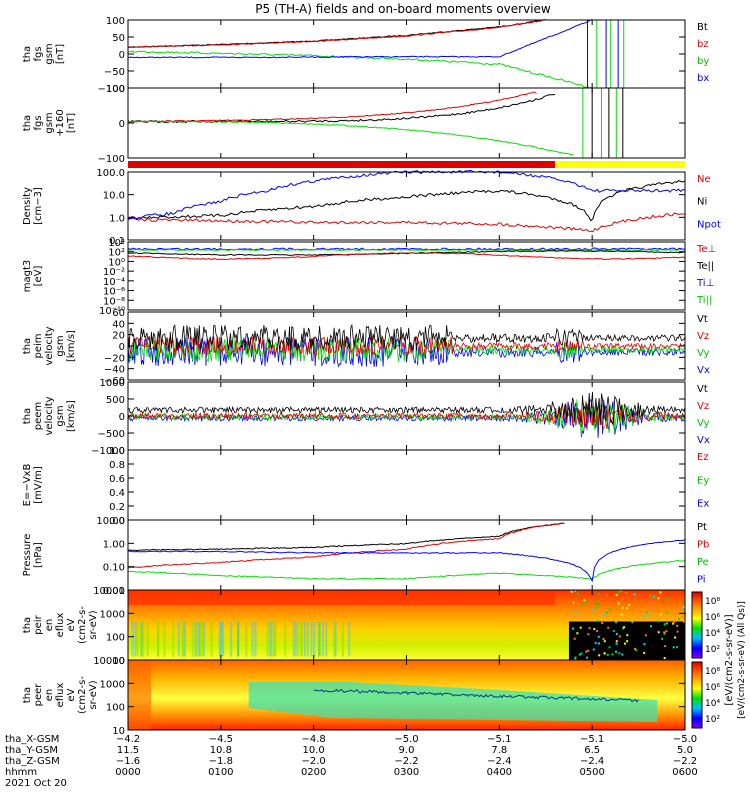 Image resolution: width=750 pixels, height=800 pixels. What do you see at coordinates (313, 772) in the screenshot?
I see `ephemeris-value: 0200` at bounding box center [313, 772].